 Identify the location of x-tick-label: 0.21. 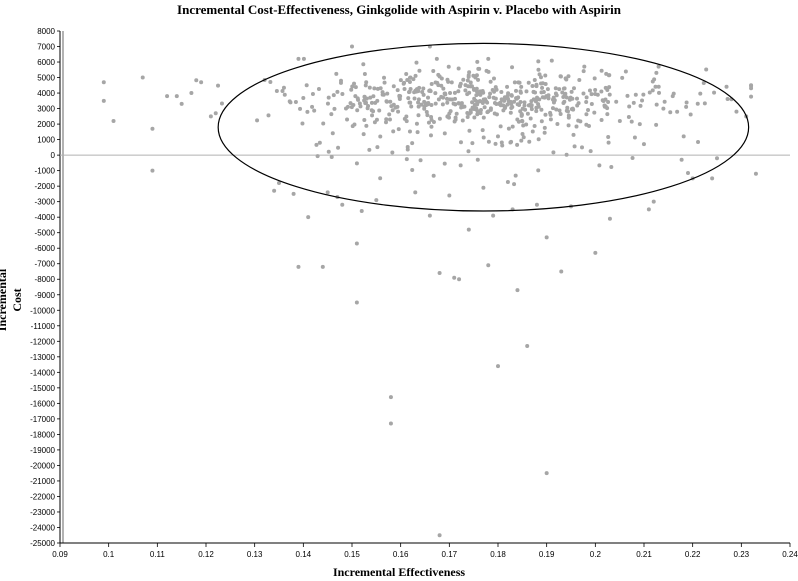
(644, 554).